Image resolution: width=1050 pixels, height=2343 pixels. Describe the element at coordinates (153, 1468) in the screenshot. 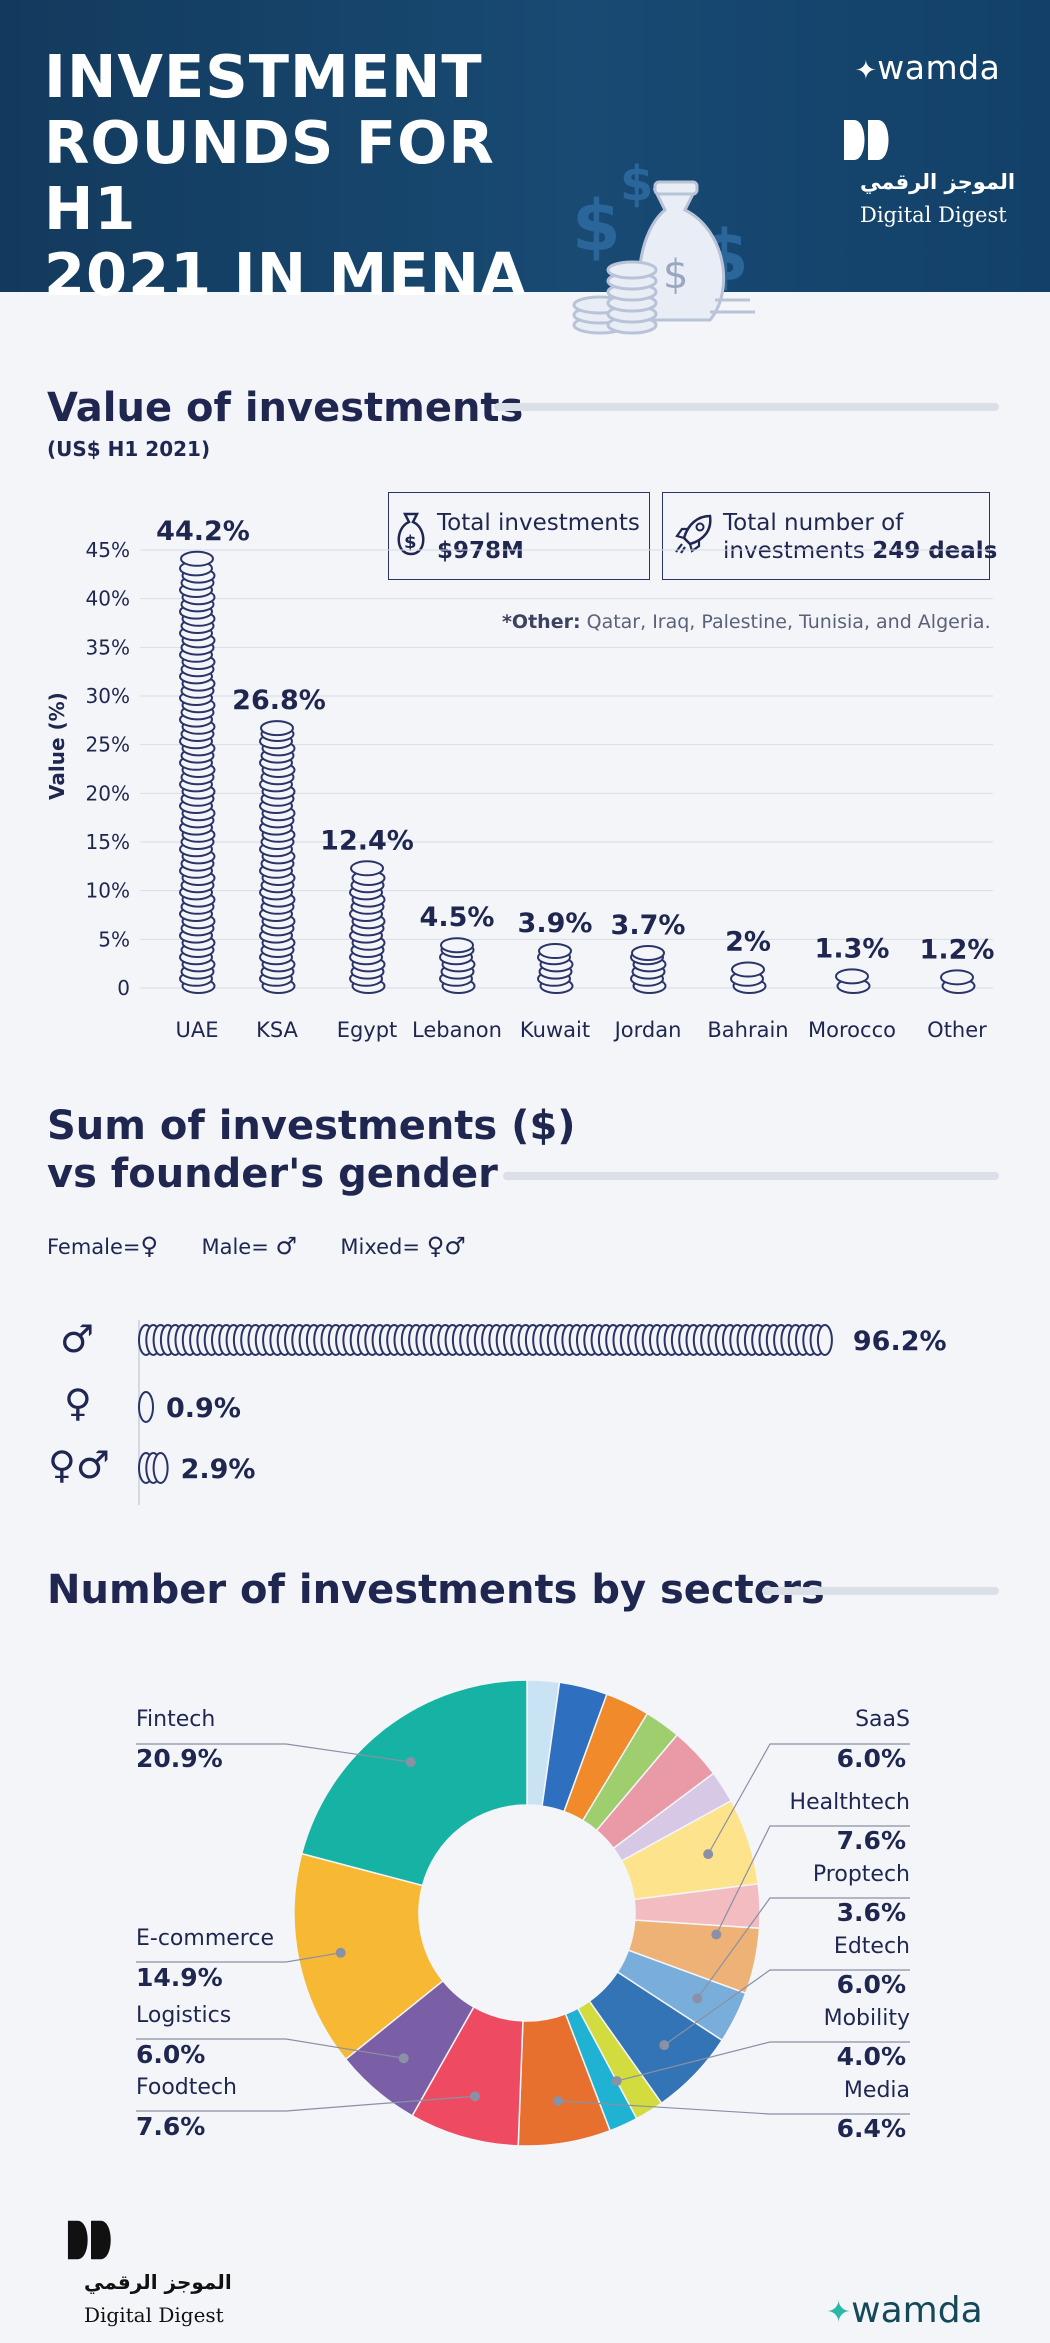

I see `gender-bar-mixed` at that location.